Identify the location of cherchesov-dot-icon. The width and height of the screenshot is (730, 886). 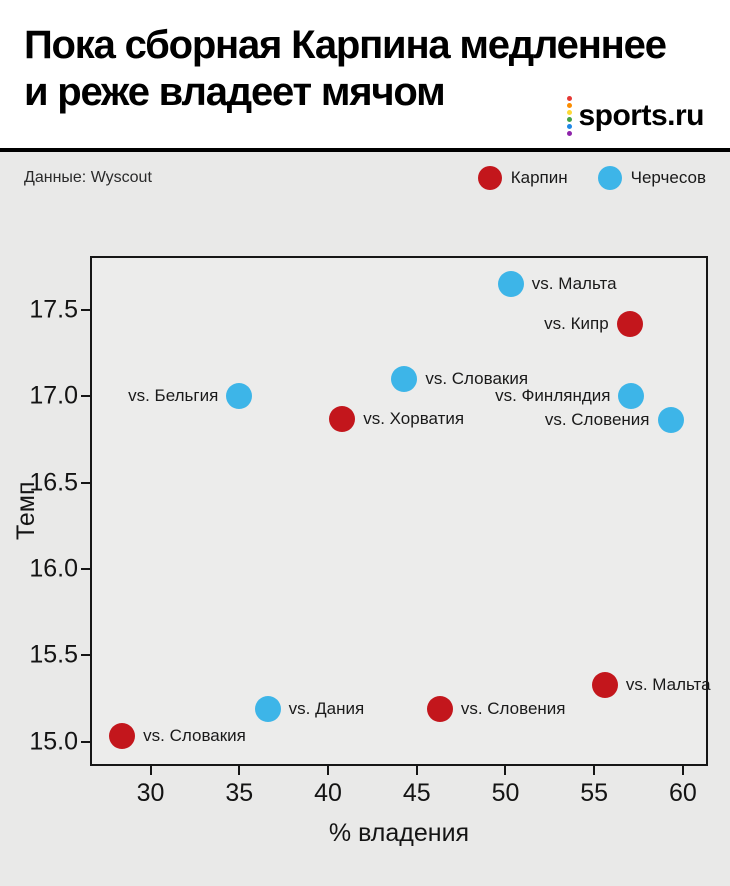
(609, 178).